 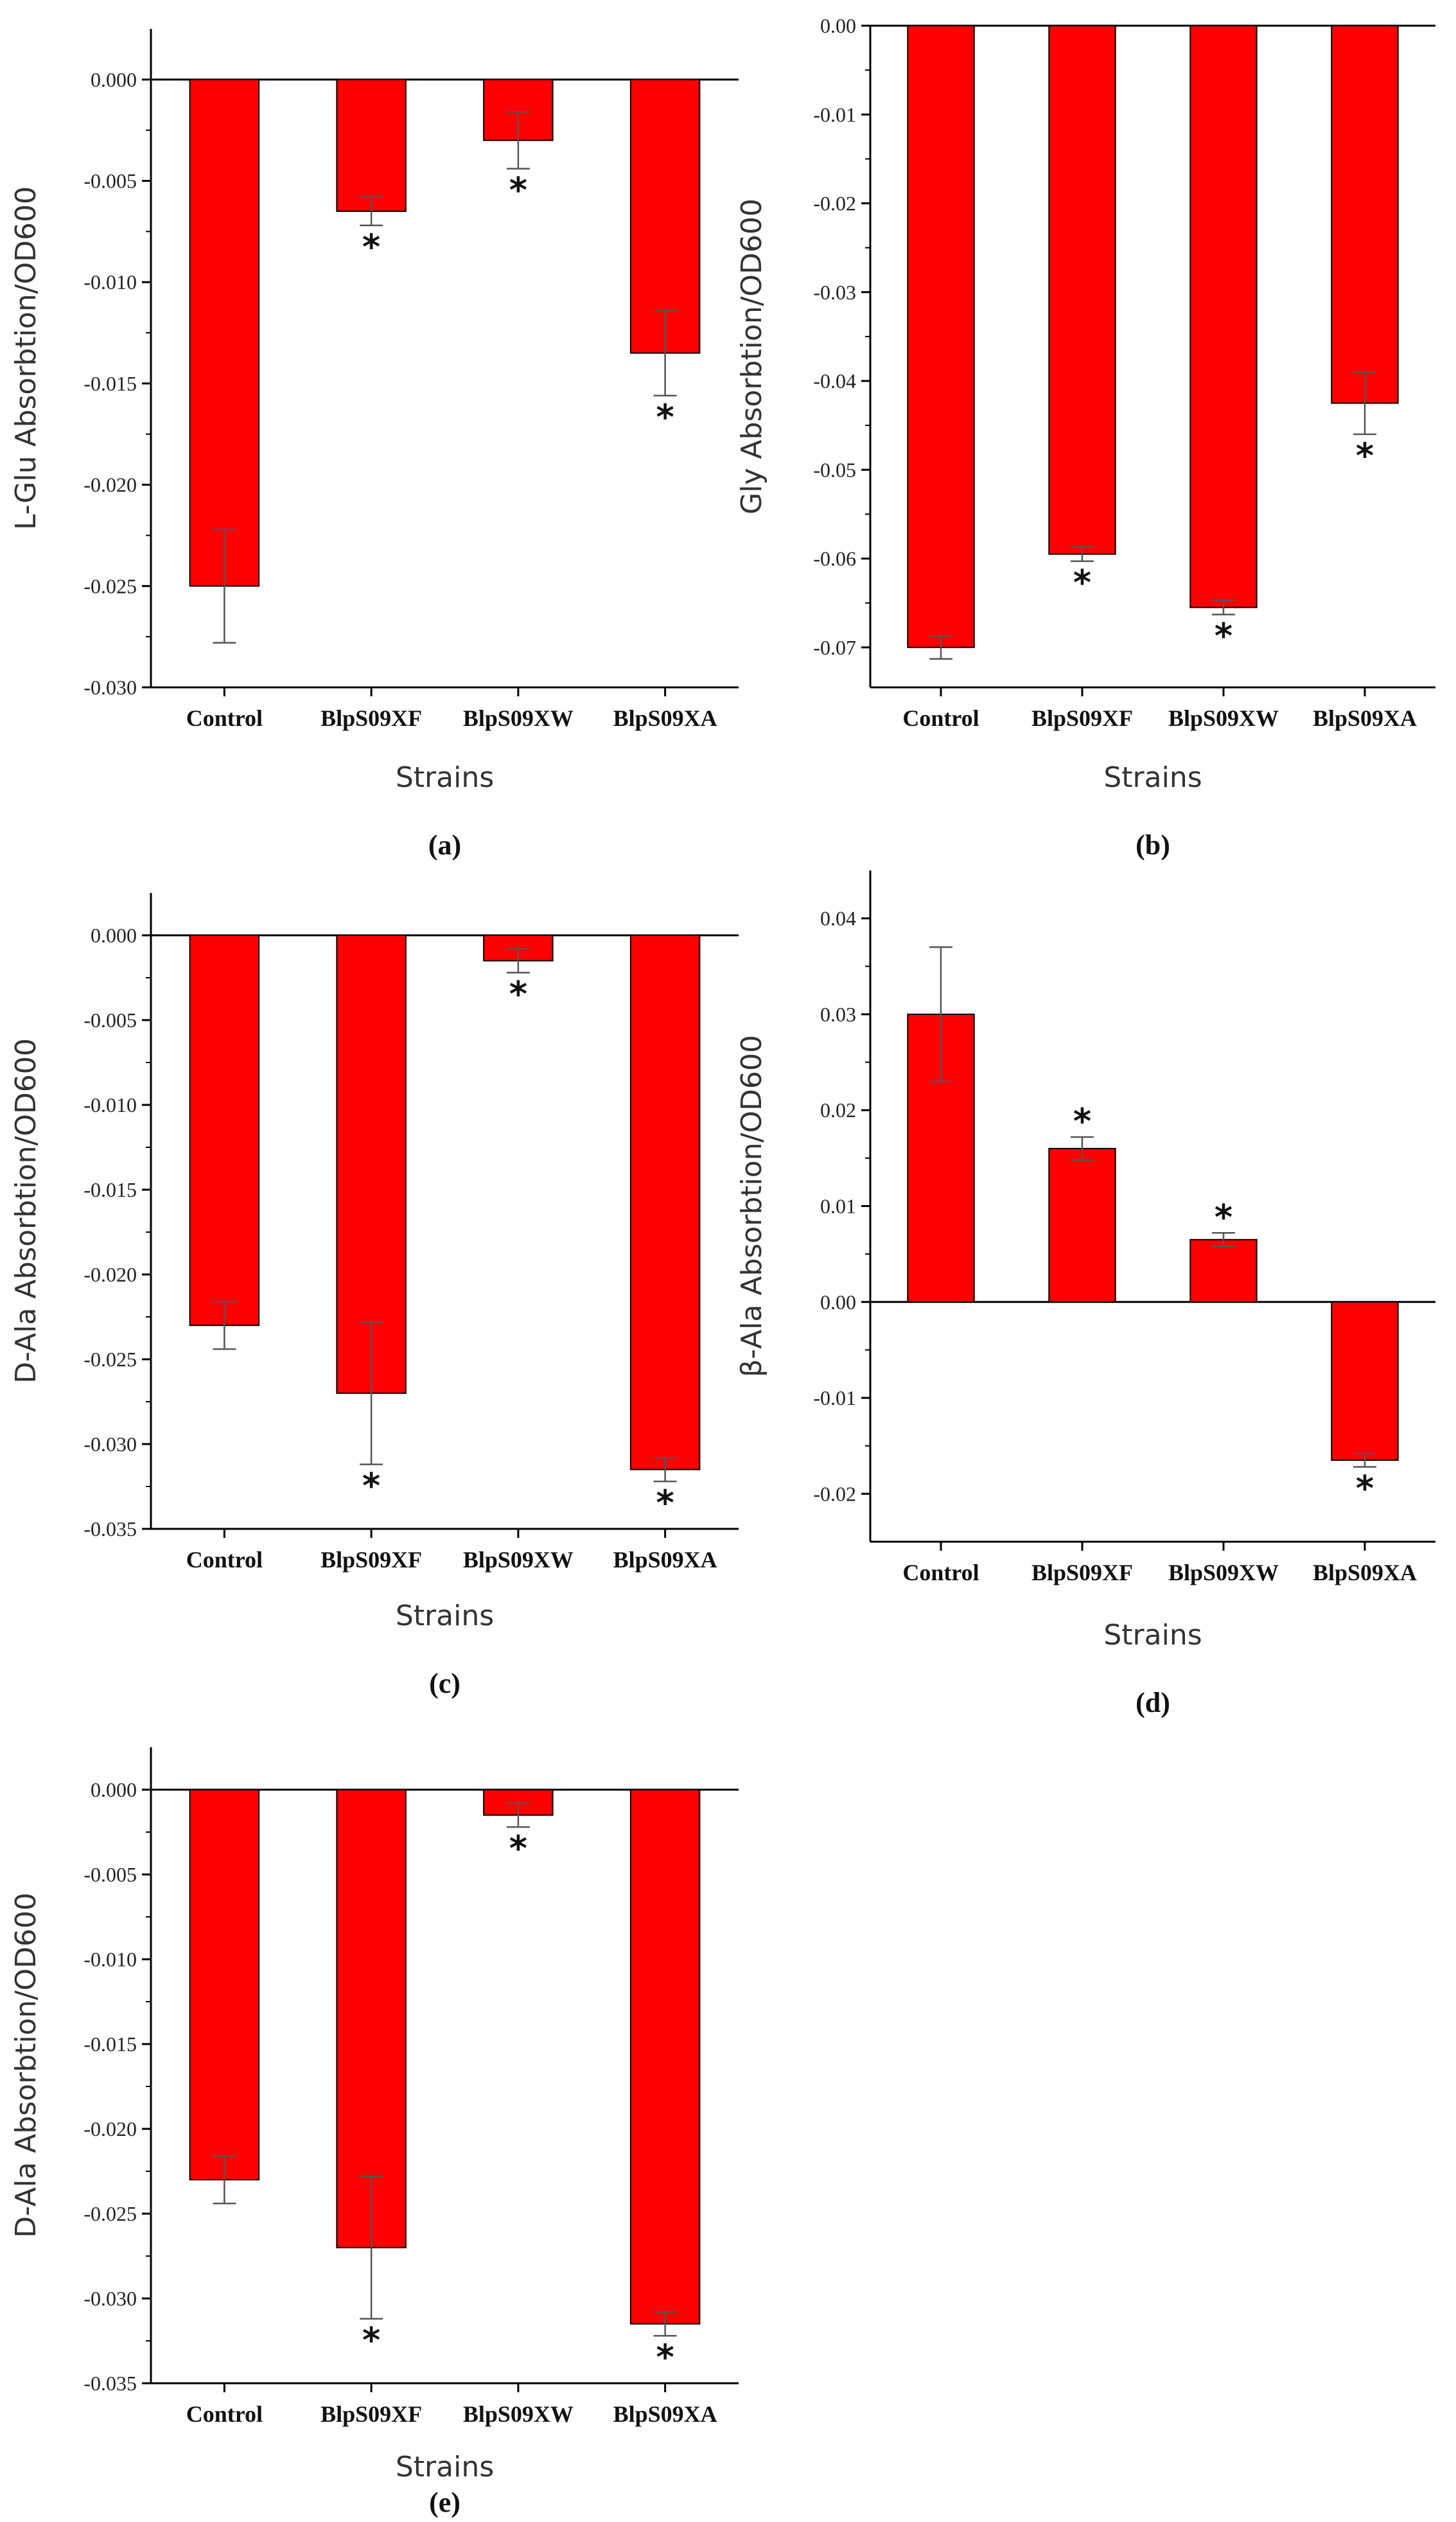 What do you see at coordinates (835, 292) in the screenshot?
I see `y-tick-label: -0.03` at bounding box center [835, 292].